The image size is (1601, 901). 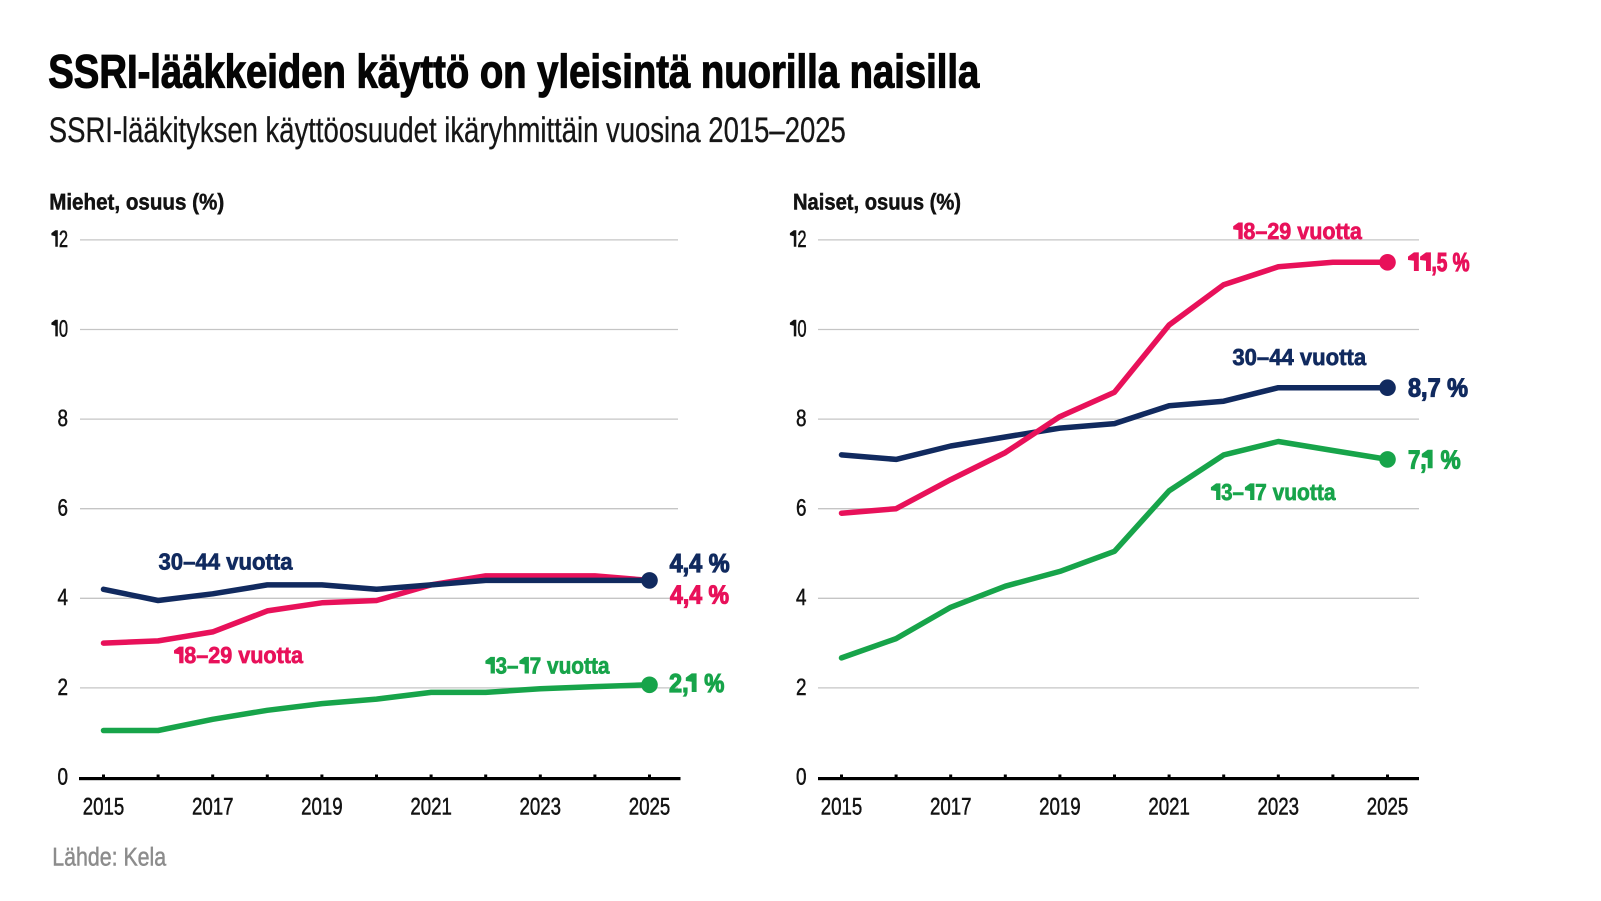 What do you see at coordinates (136, 201) in the screenshot?
I see `svg-text: Miehet, osuus (%)` at bounding box center [136, 201].